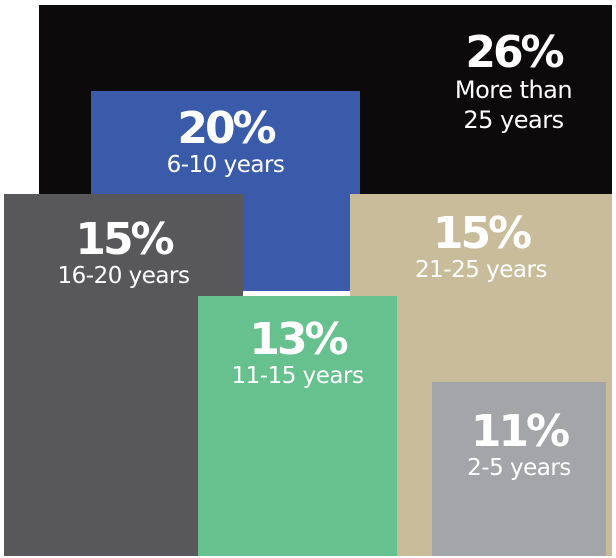 The height and width of the screenshot is (558, 616). Describe the element at coordinates (482, 233) in the screenshot. I see `percent-21-25-years: 15%` at that location.